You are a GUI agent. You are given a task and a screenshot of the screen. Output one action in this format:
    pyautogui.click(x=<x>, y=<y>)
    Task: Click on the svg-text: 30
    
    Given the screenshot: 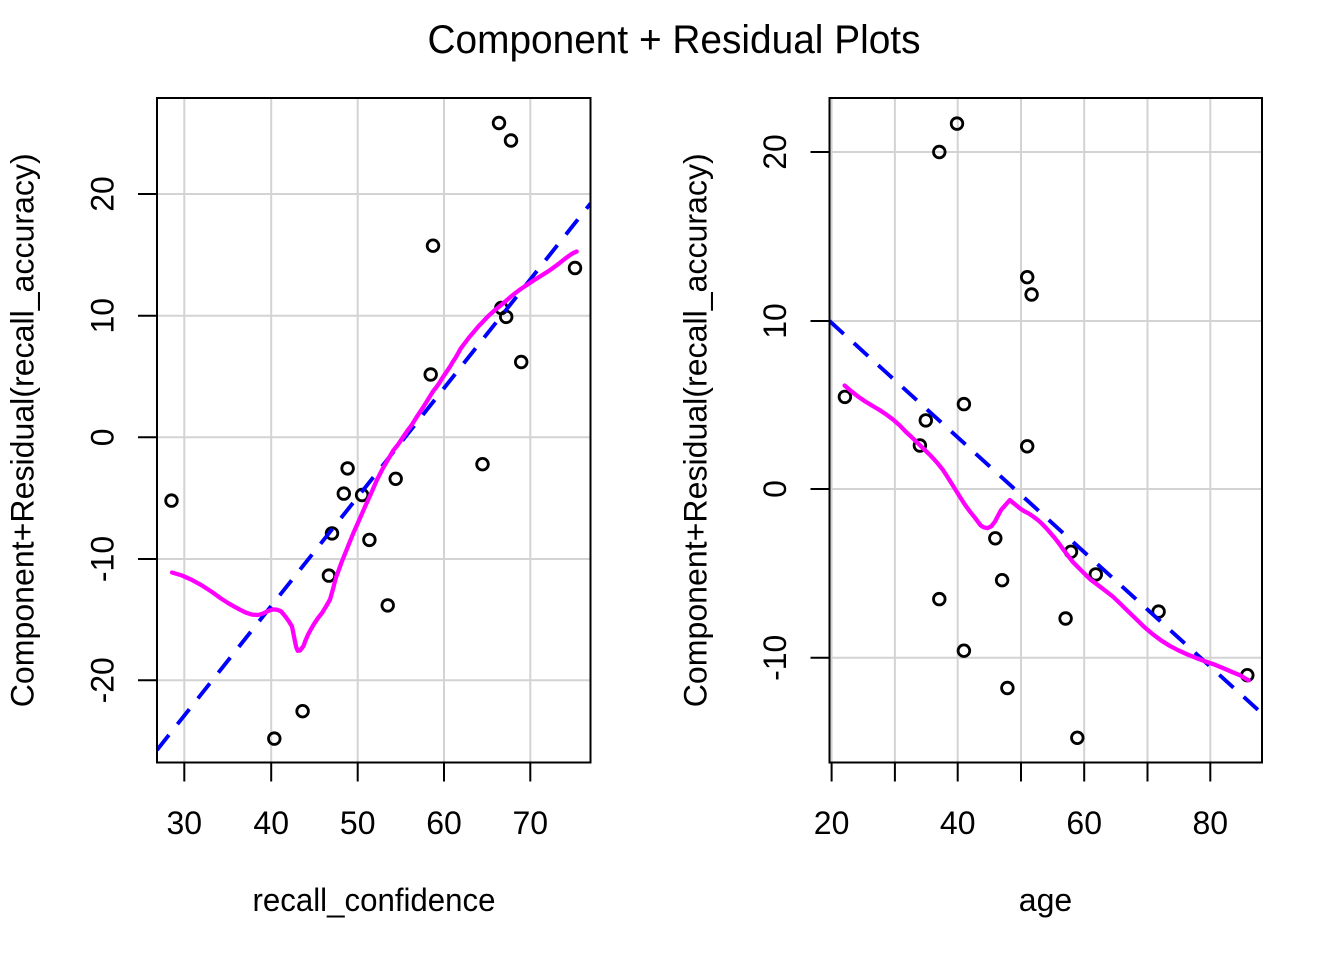 What is the action you would take?
    pyautogui.click(x=185, y=823)
    